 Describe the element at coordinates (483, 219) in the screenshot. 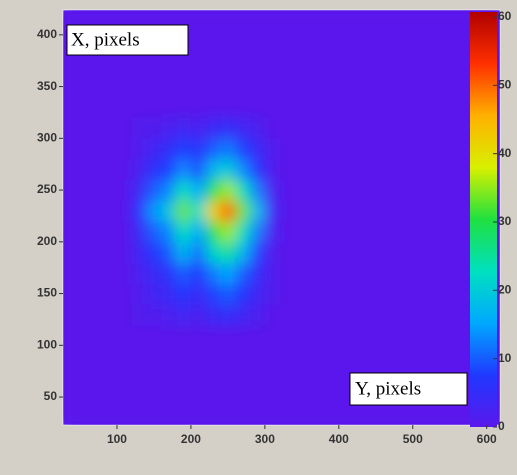

I see `colorbar` at that location.